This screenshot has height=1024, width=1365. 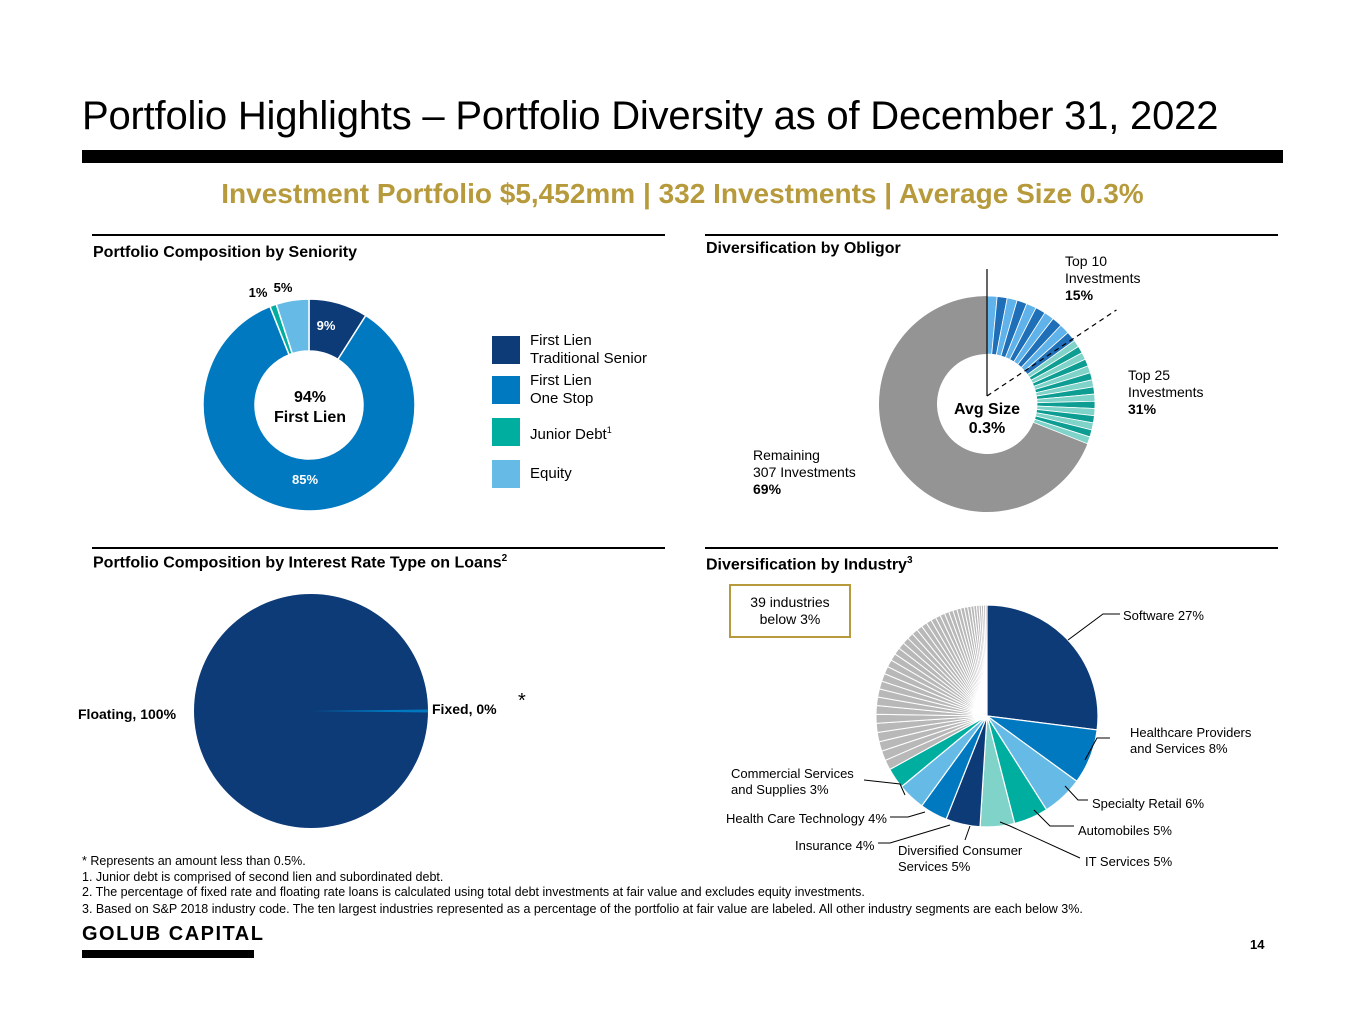 I want to click on industry-label-health-care-tech: Health Care Technology 4%, so click(x=806, y=818).